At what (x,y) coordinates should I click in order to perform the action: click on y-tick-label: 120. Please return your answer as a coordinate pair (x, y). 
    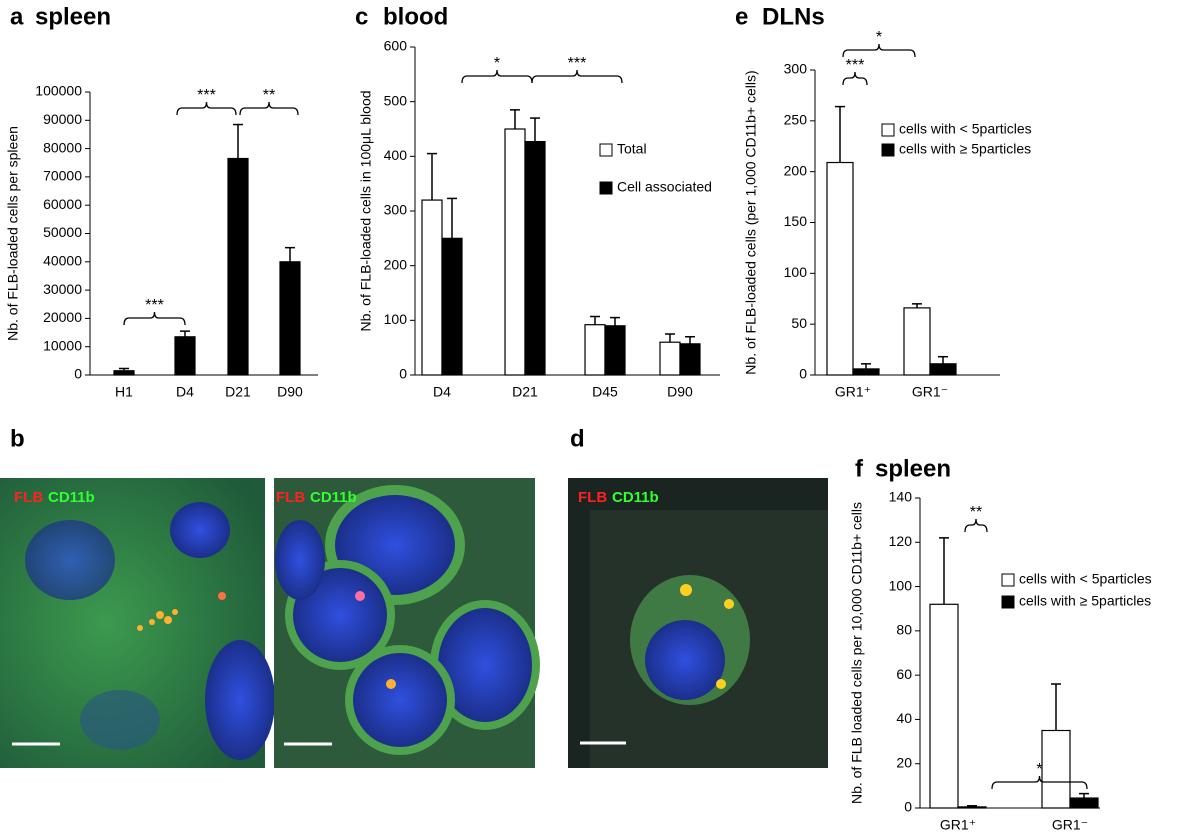
    Looking at the image, I should click on (901, 541).